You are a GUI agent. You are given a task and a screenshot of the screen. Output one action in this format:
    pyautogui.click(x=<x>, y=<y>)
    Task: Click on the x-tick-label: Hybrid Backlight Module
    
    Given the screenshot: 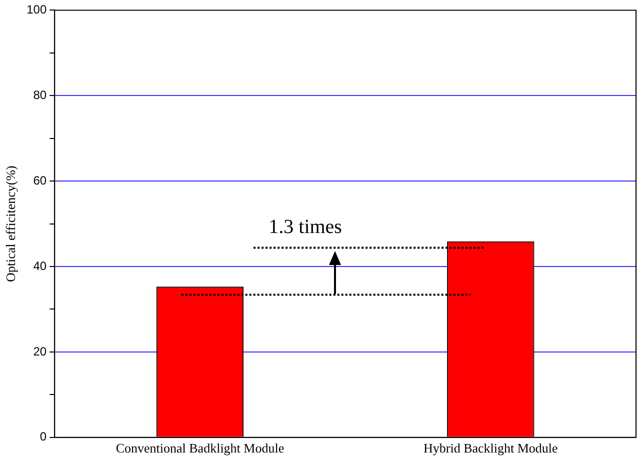 What is the action you would take?
    pyautogui.click(x=490, y=448)
    